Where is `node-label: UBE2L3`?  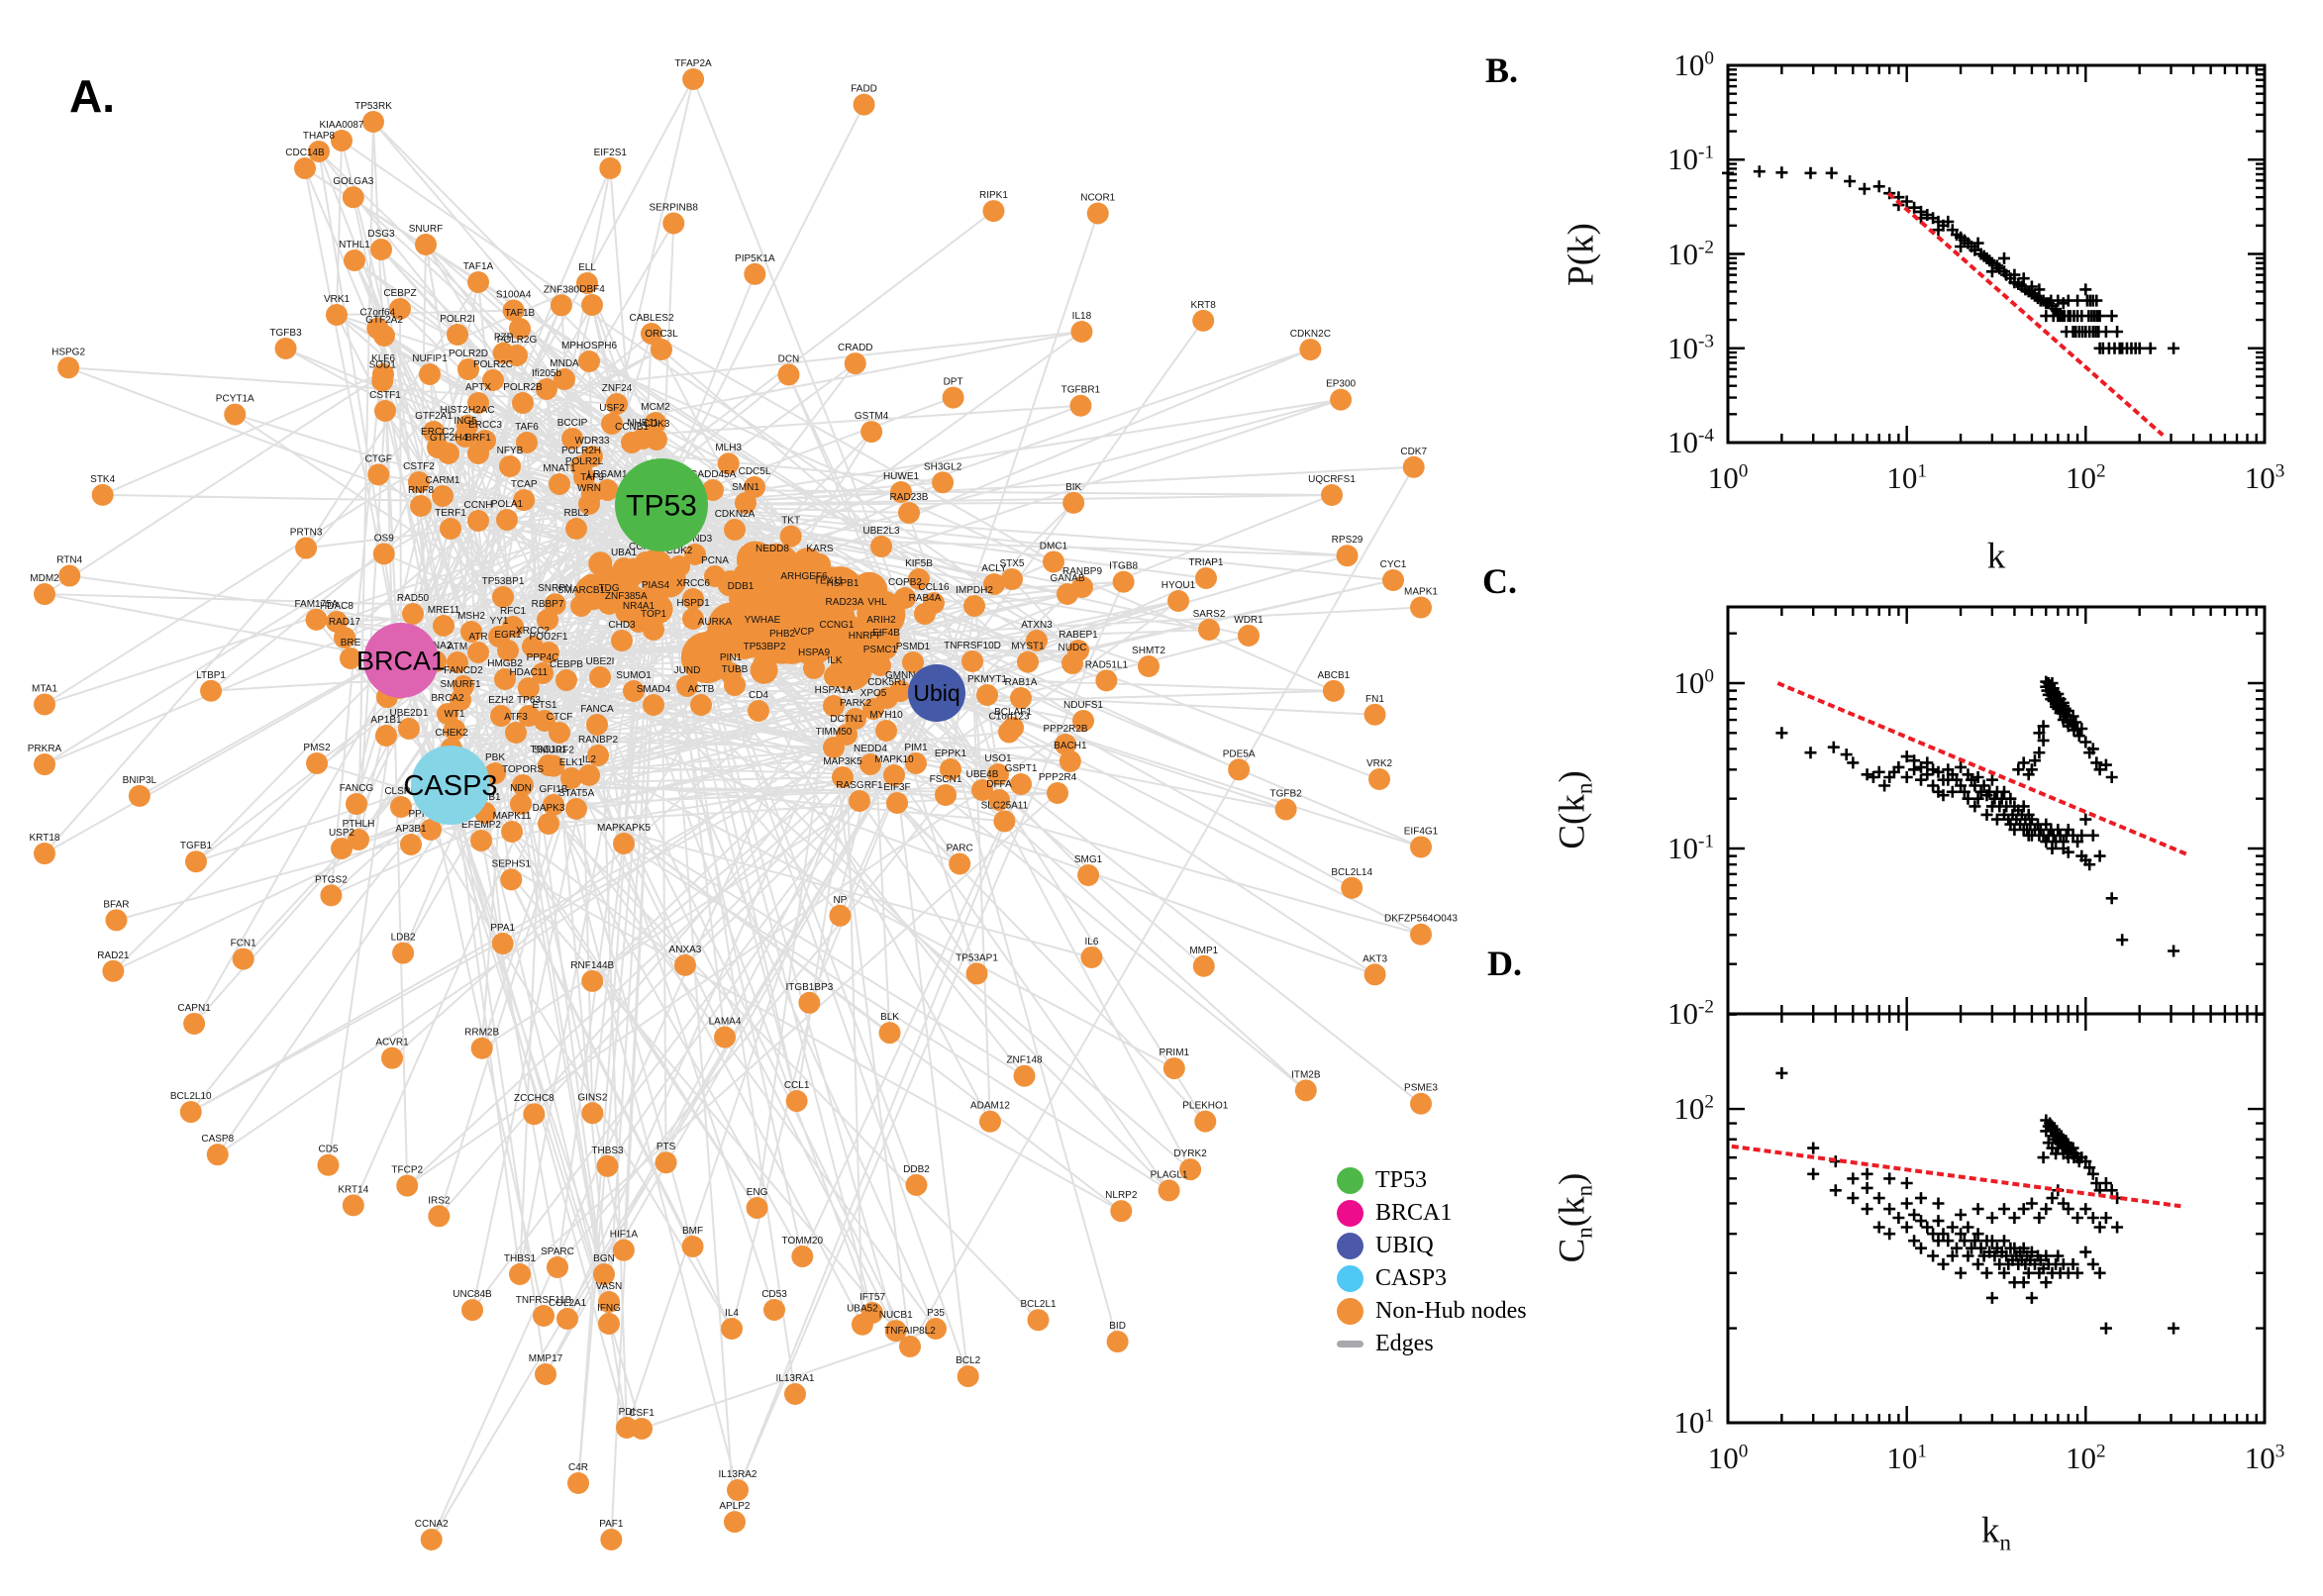
node-label: UBE2L3 is located at coordinates (881, 531).